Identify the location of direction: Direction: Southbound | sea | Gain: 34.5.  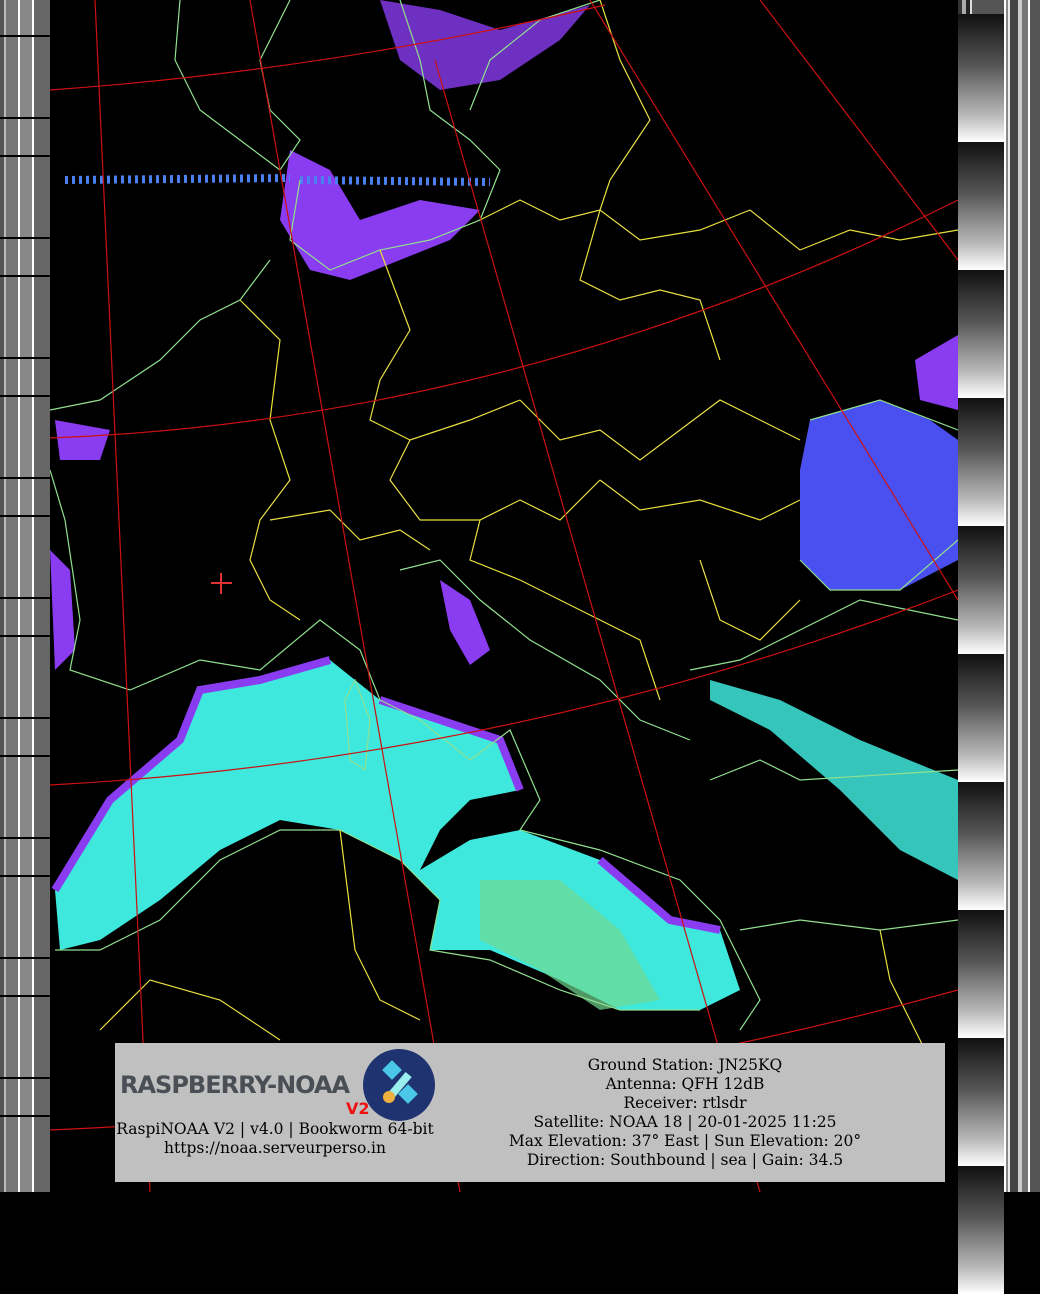
(685, 1160).